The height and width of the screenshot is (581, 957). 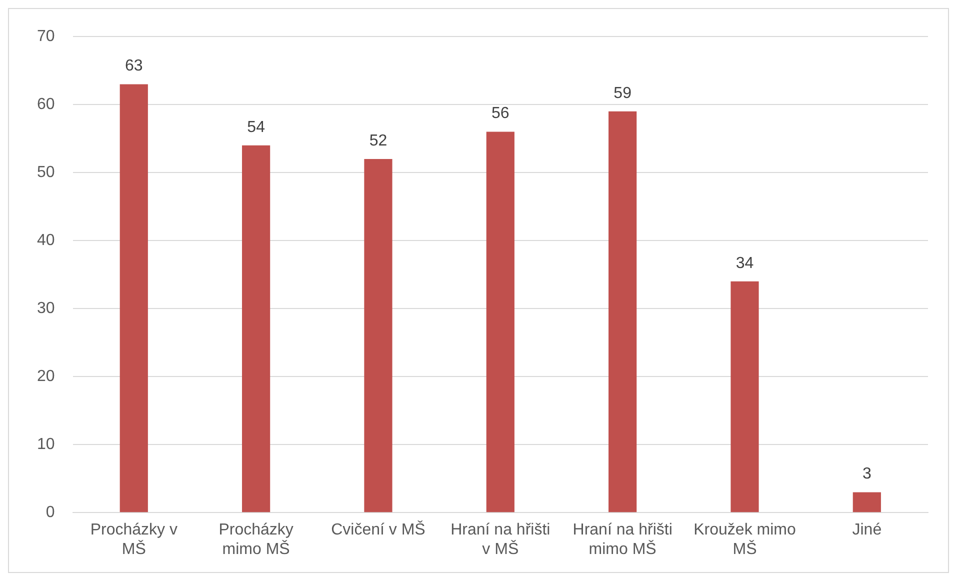 What do you see at coordinates (745, 263) in the screenshot?
I see `data-label: 34` at bounding box center [745, 263].